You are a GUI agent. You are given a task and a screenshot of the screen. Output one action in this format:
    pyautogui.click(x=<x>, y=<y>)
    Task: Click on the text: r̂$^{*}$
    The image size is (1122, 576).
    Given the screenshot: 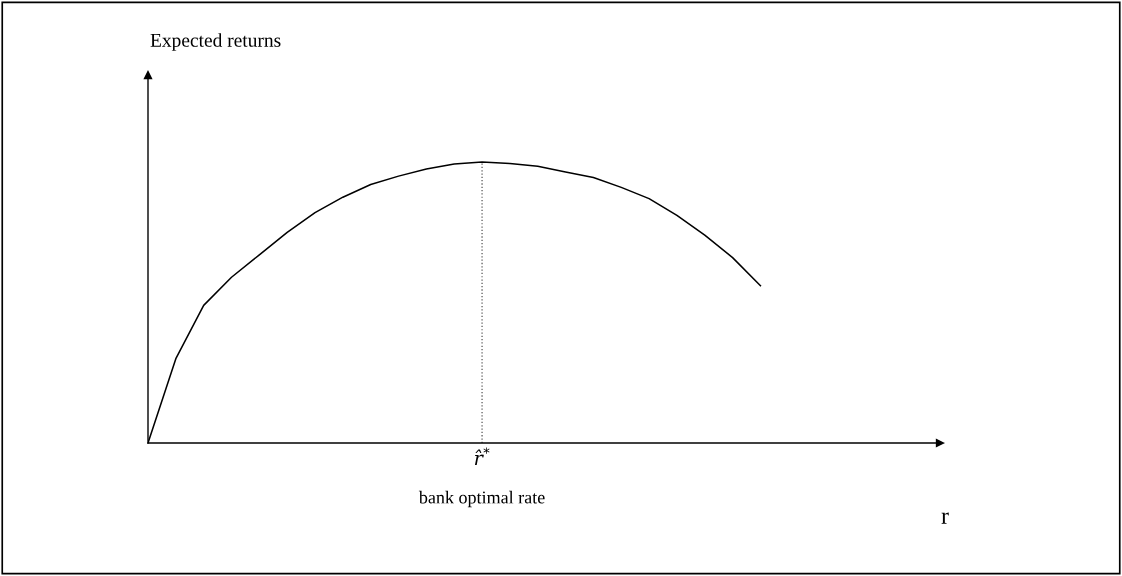 What is the action you would take?
    pyautogui.click(x=482, y=456)
    